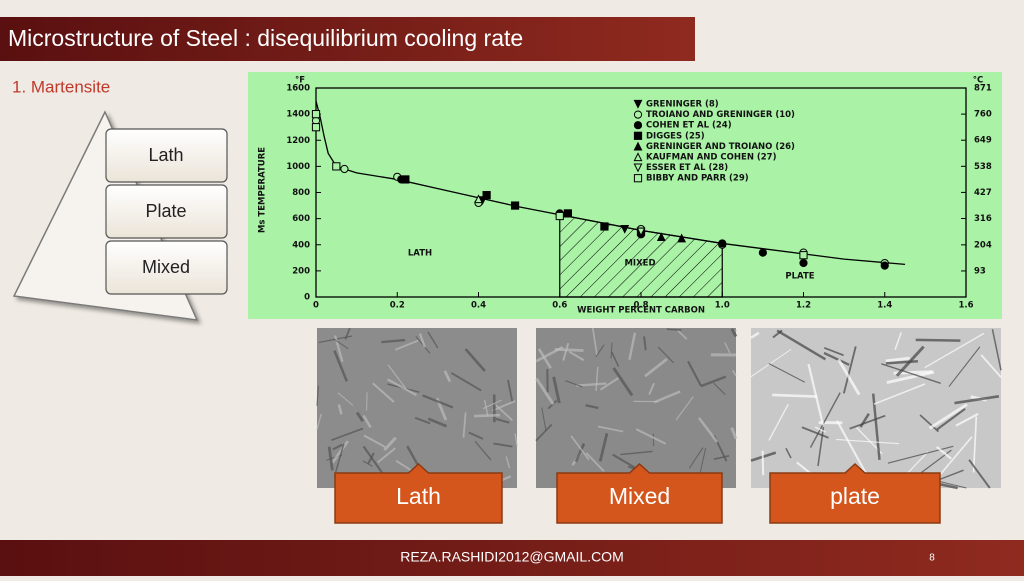 Image resolution: width=1024 pixels, height=581 pixels. What do you see at coordinates (307, 298) in the screenshot?
I see `y-tick-label: 0` at bounding box center [307, 298].